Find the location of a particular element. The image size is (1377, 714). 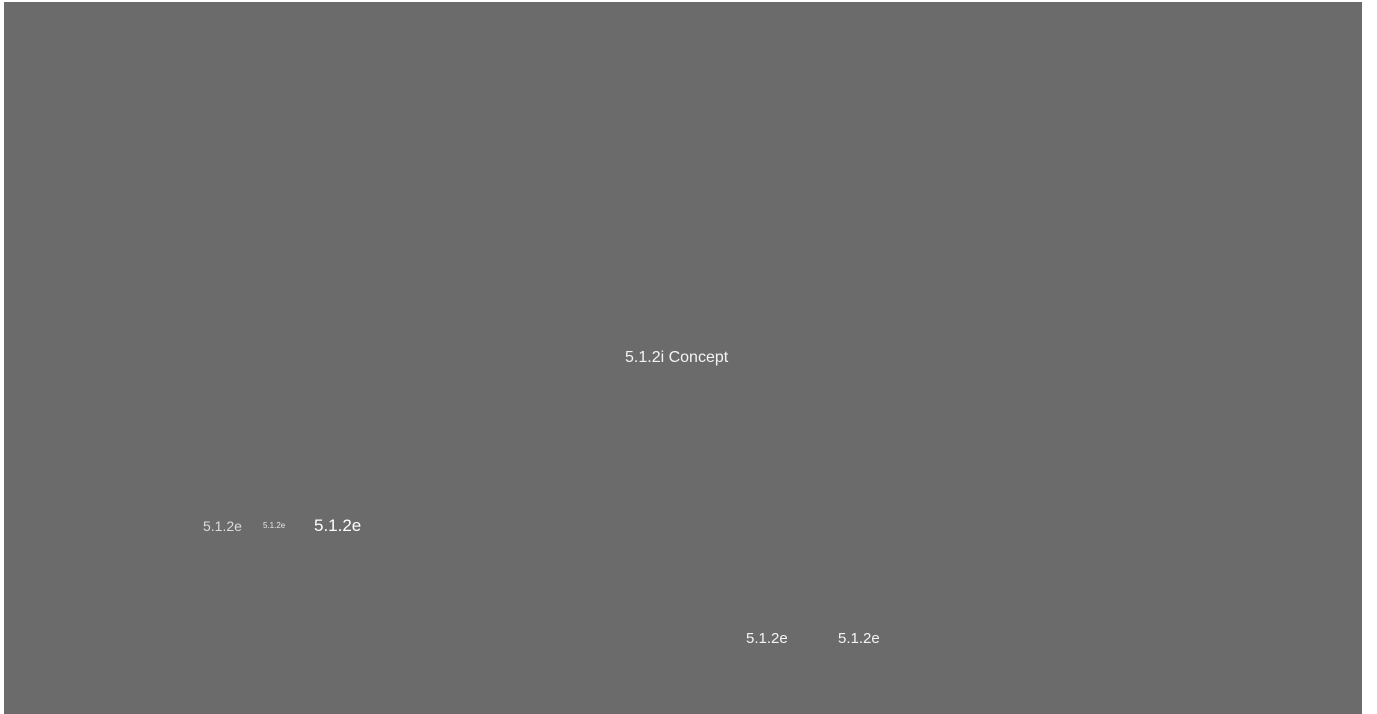

concept-label: 5.1.2i Concept is located at coordinates (677, 357).